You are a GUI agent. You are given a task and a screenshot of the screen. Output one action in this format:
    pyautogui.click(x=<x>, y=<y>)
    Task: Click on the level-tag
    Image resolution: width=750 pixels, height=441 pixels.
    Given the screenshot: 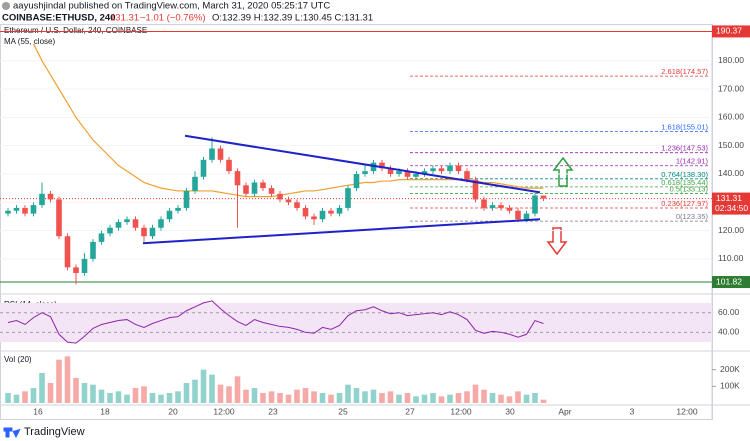 What is the action you would take?
    pyautogui.click(x=731, y=282)
    